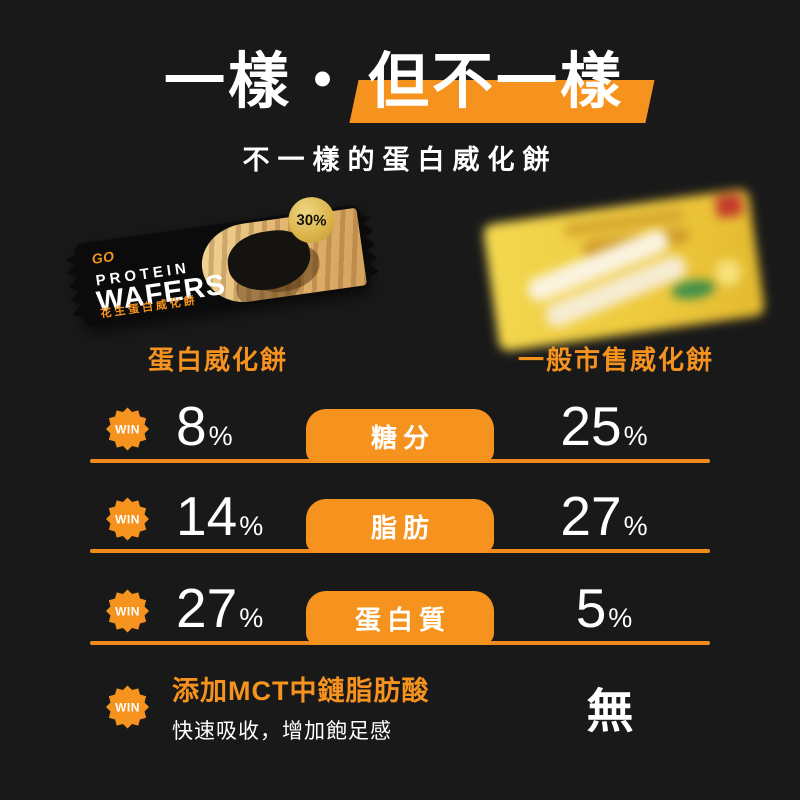  I want to click on rival-package, so click(624, 270).